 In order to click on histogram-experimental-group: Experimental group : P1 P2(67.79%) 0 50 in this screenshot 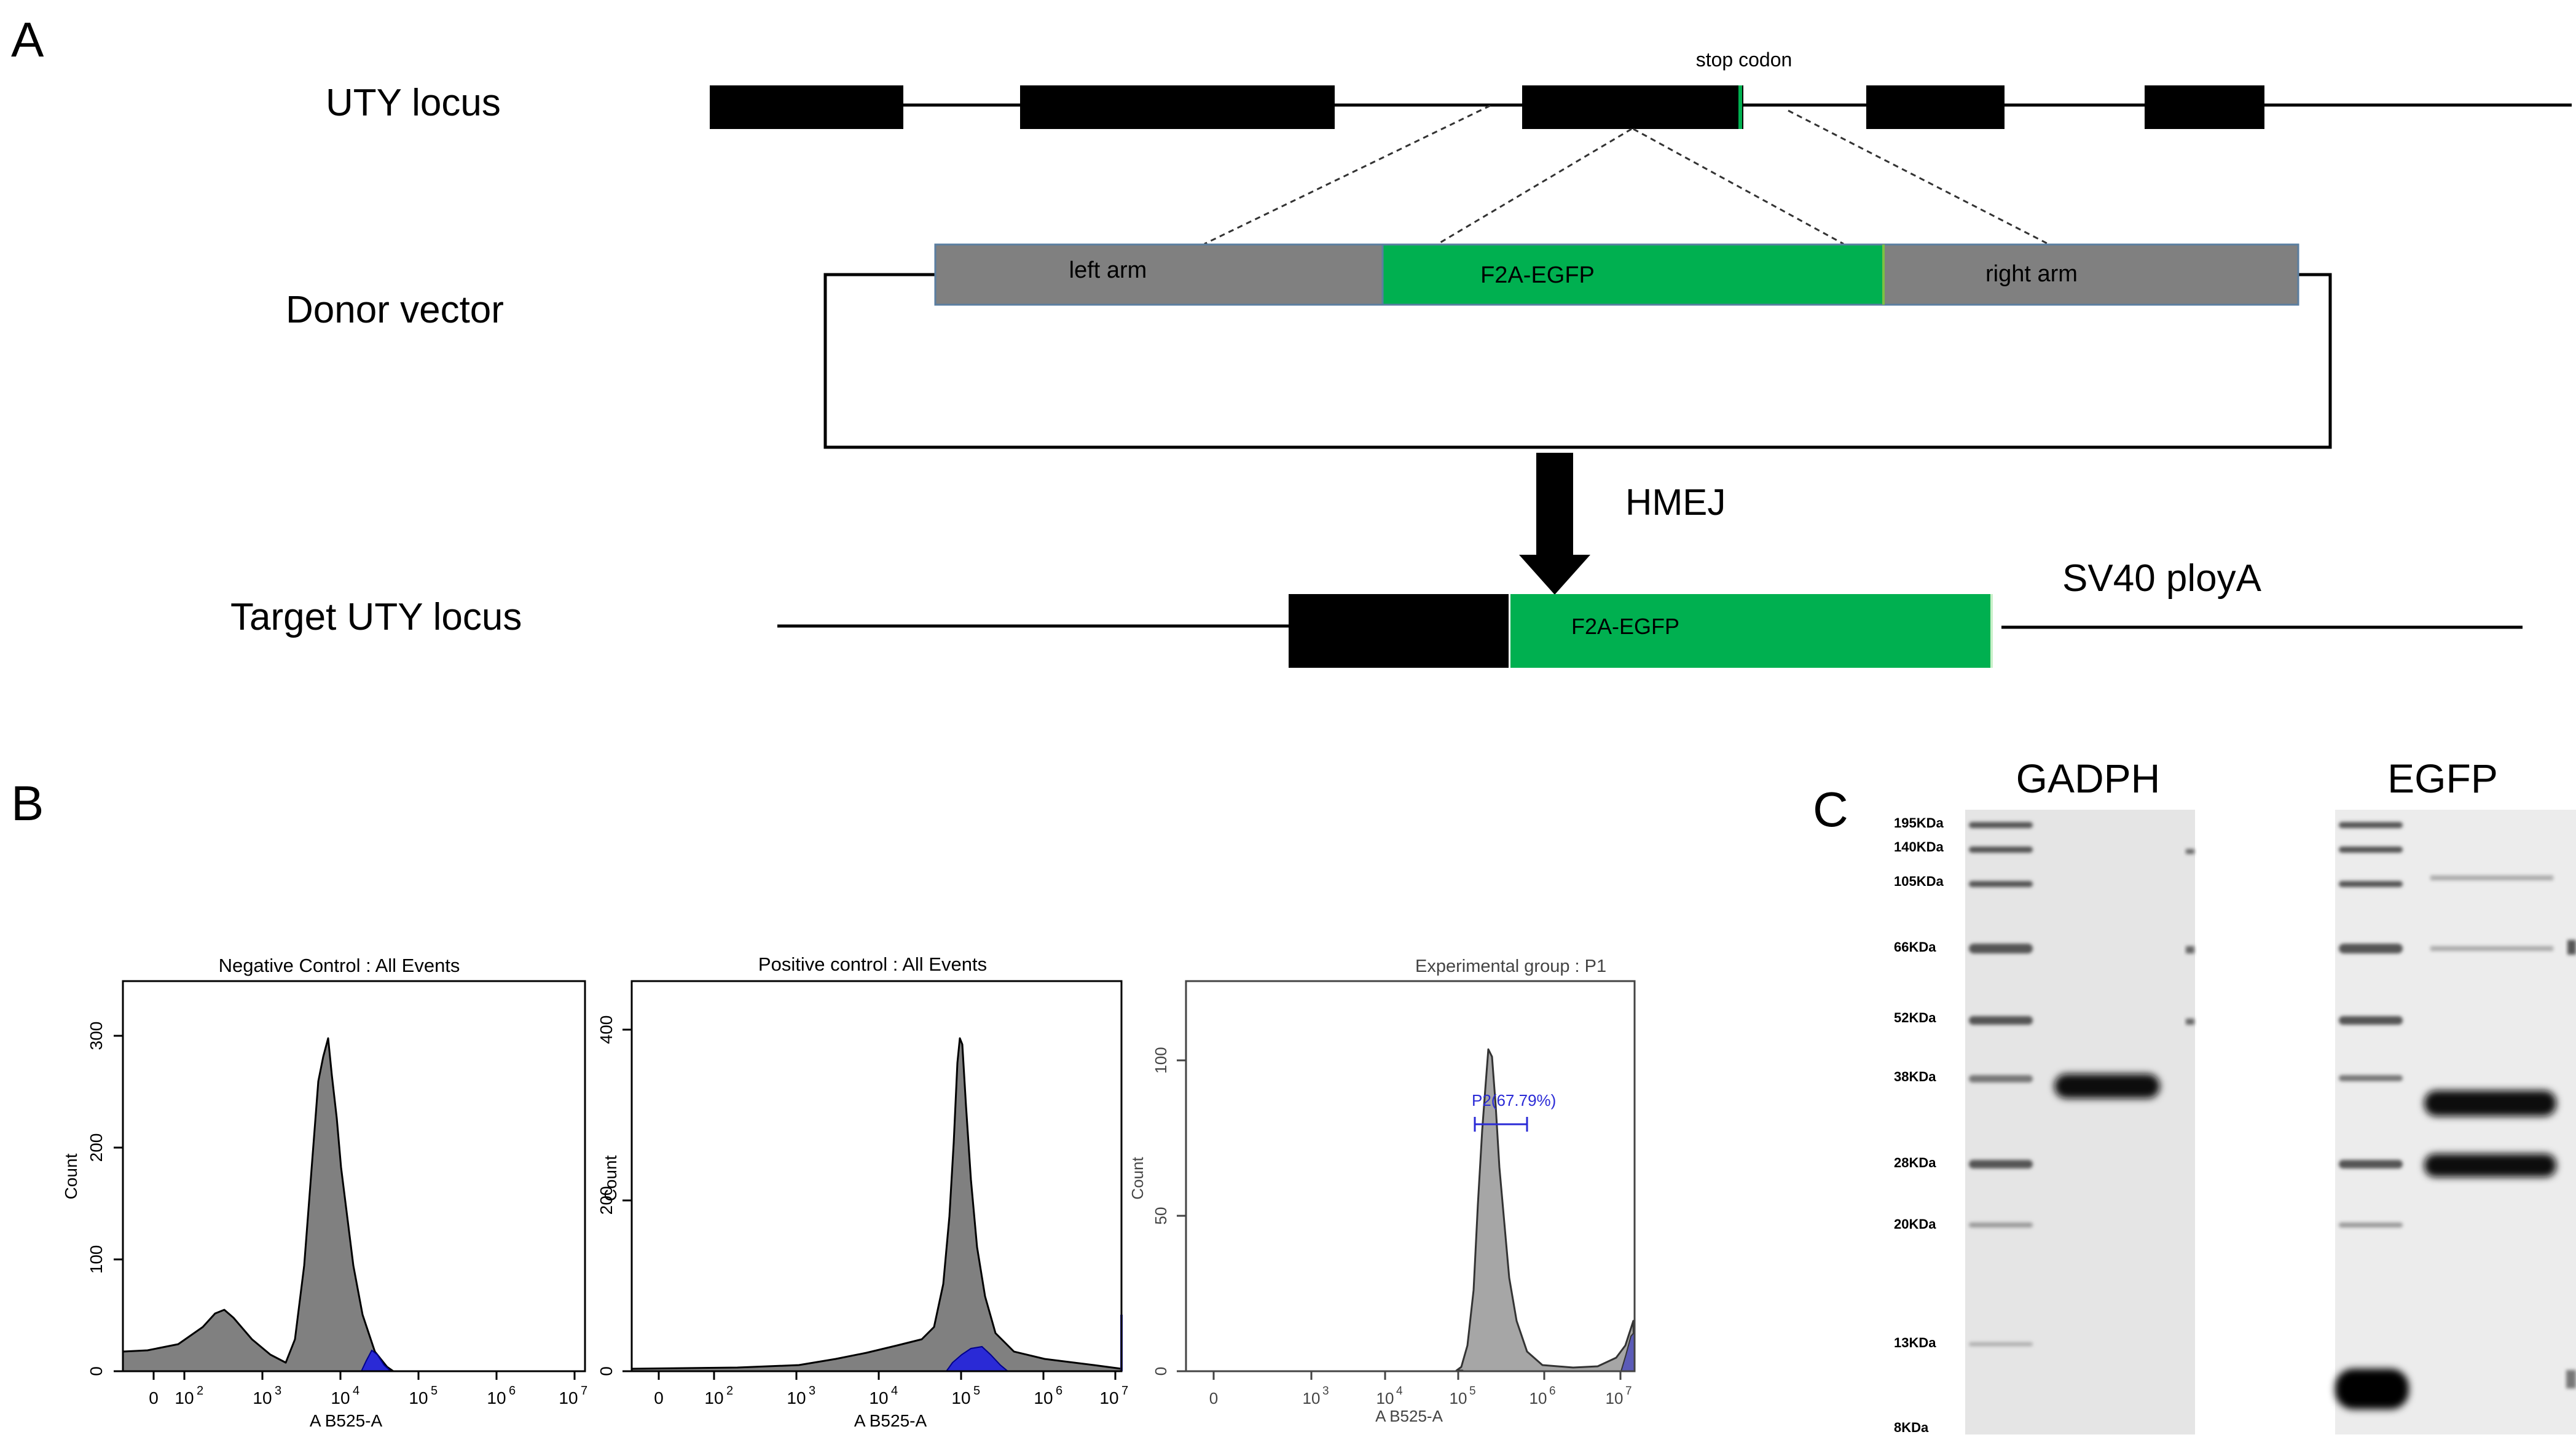, I will do `click(1382, 1191)`.